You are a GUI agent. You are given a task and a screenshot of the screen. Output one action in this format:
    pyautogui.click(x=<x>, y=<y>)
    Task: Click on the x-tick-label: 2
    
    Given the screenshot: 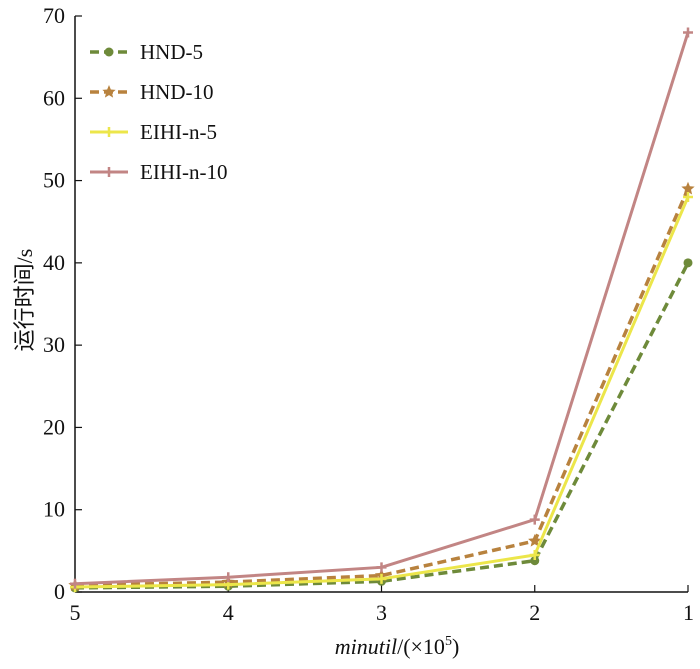 What is the action you would take?
    pyautogui.click(x=534, y=612)
    